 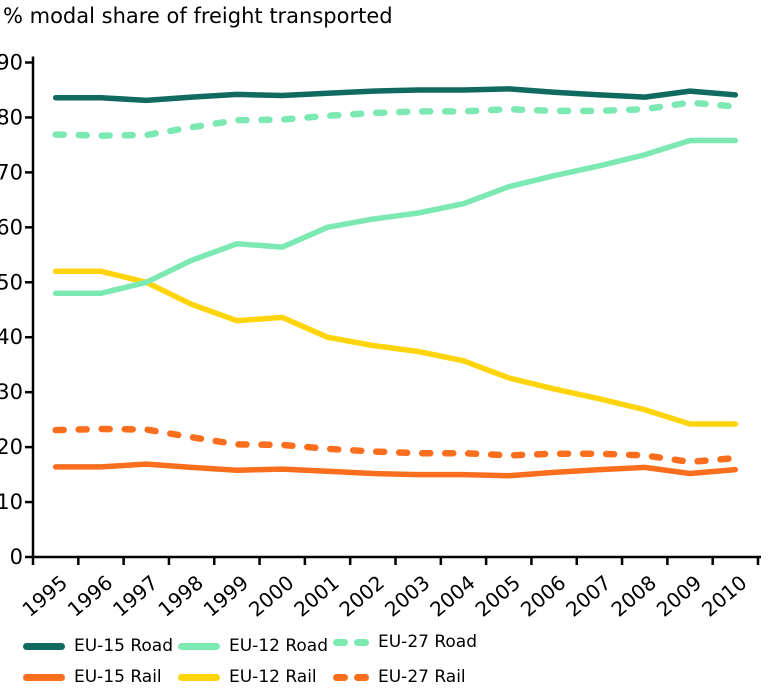 I want to click on series-line-eu-27-road, so click(x=395, y=119).